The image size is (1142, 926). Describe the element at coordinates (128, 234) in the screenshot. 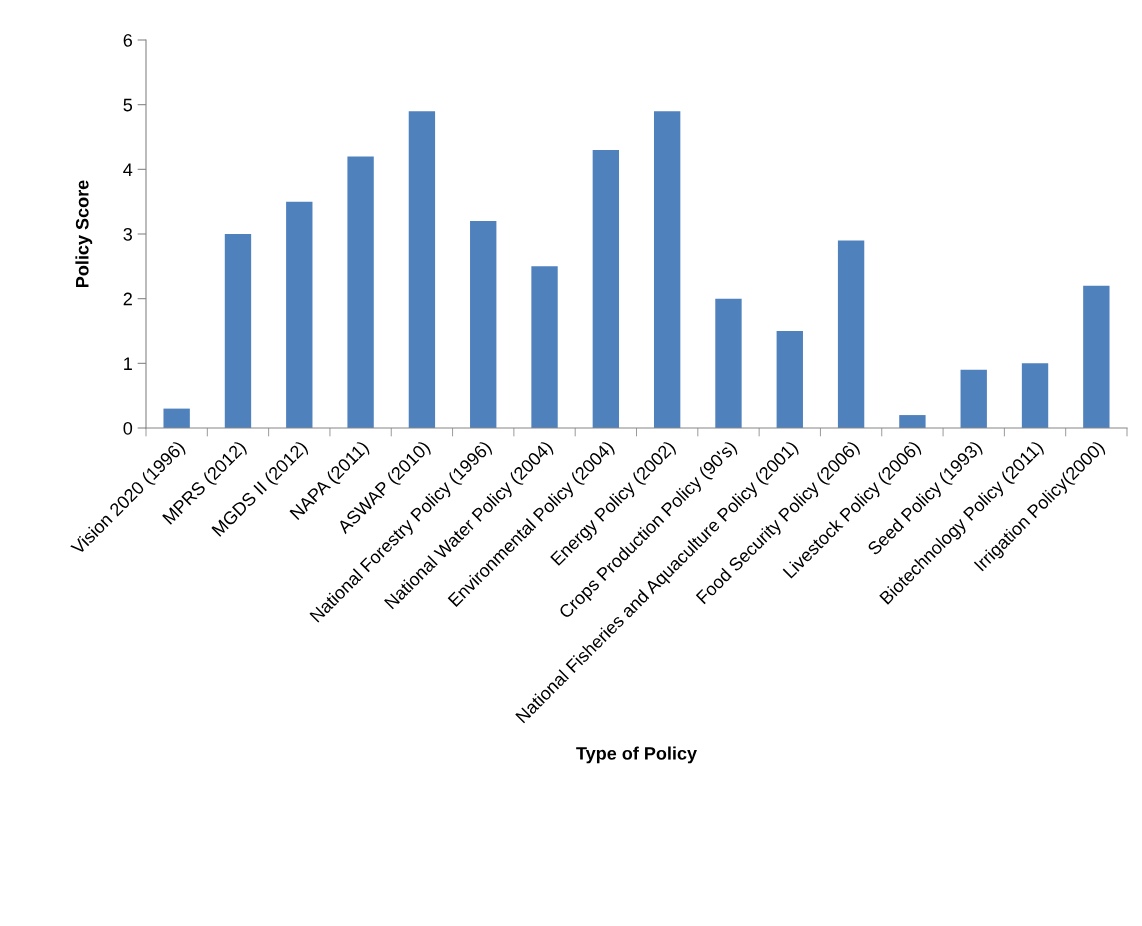

I see `y-tick-label: 3` at that location.